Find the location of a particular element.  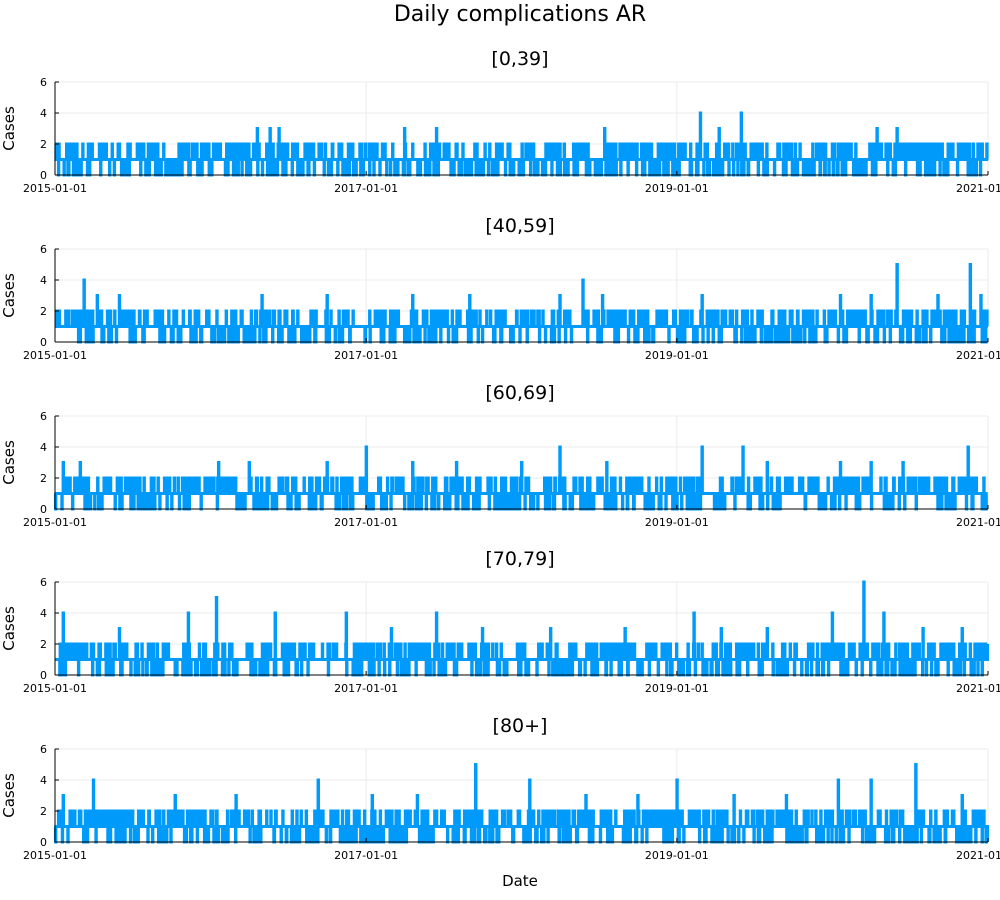

panel-title: [40,59] is located at coordinates (519, 226).